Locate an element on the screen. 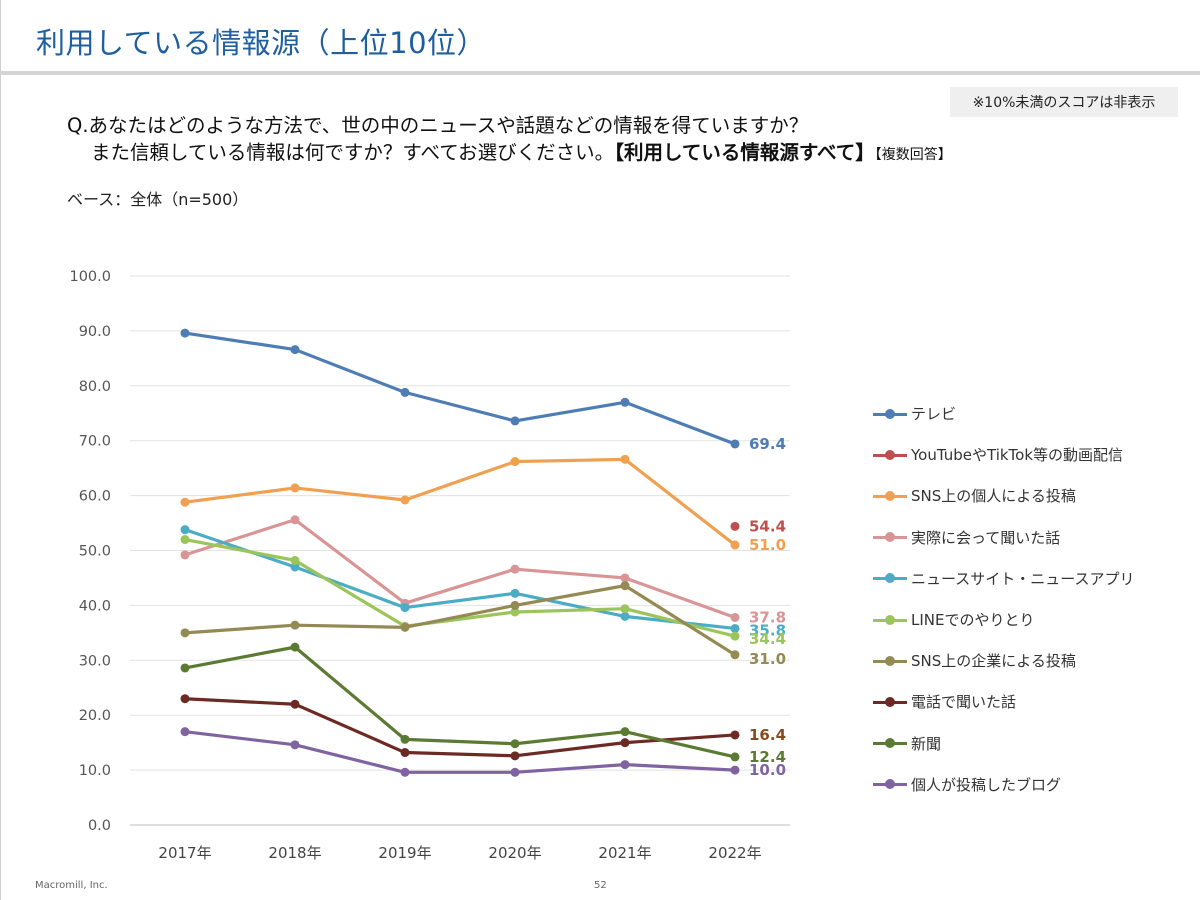 This screenshot has width=1200, height=900. legend-label: 個人が投稿したブログ is located at coordinates (986, 784).